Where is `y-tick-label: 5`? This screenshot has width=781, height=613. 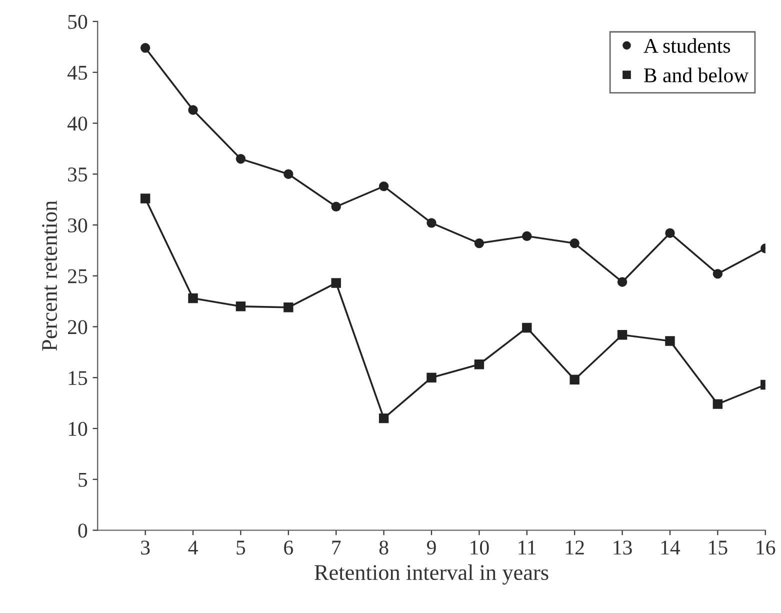
y-tick-label: 5 is located at coordinates (83, 479).